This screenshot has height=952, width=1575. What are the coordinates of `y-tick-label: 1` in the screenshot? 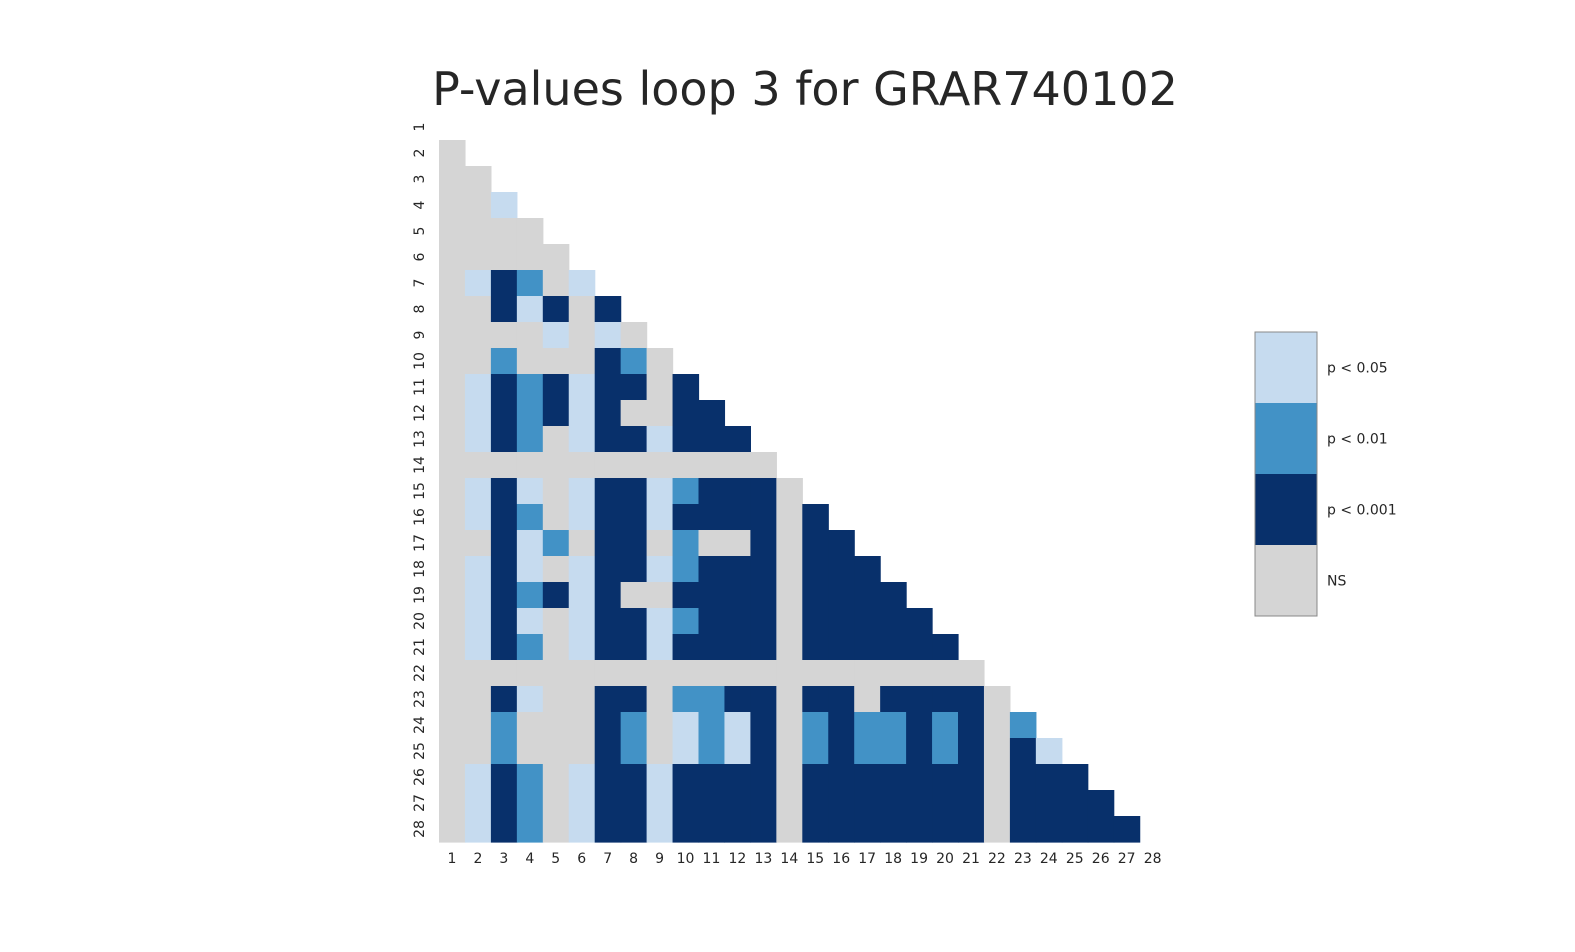 It's located at (420, 127).